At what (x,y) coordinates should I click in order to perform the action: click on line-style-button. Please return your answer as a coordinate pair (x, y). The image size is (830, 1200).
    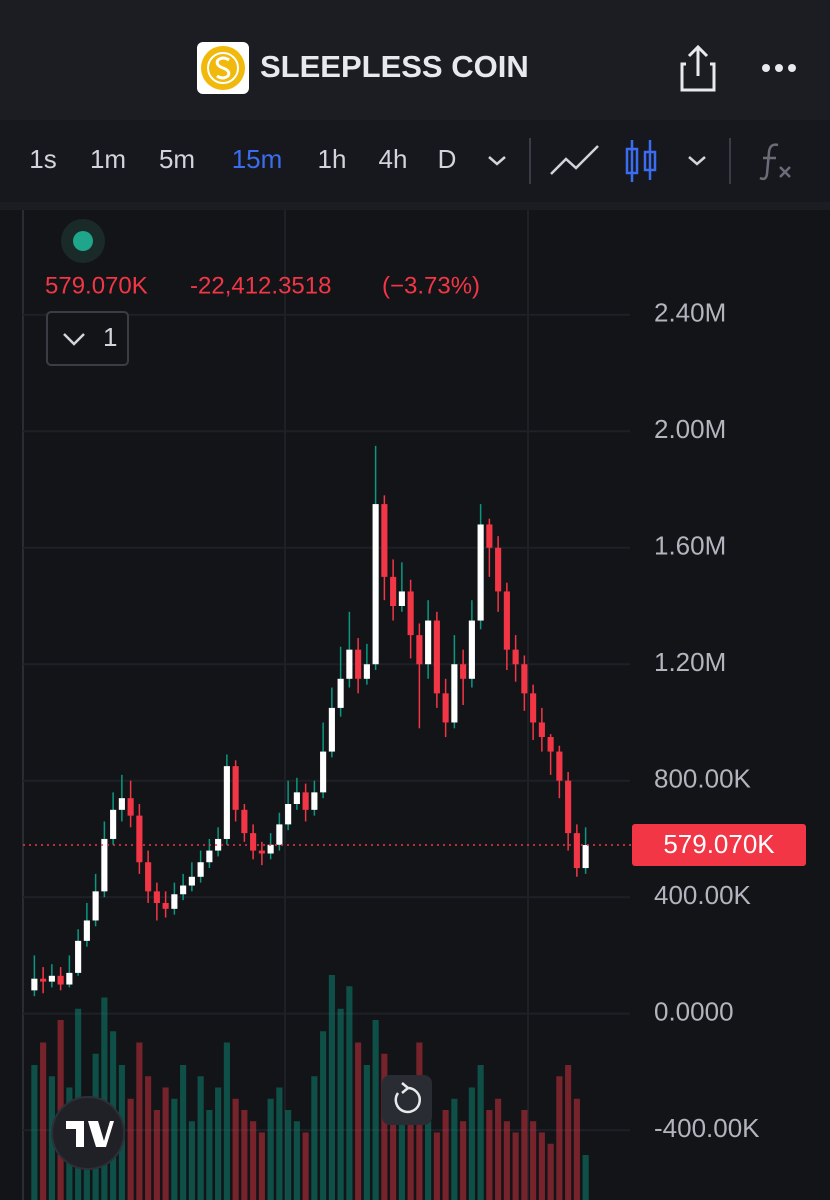
    Looking at the image, I should click on (574, 160).